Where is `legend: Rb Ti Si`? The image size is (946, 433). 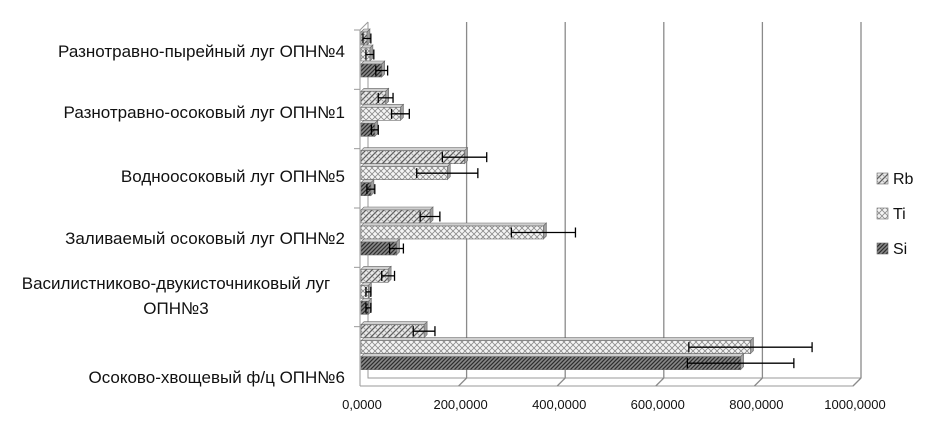
legend: Rb Ti Si is located at coordinates (895, 214).